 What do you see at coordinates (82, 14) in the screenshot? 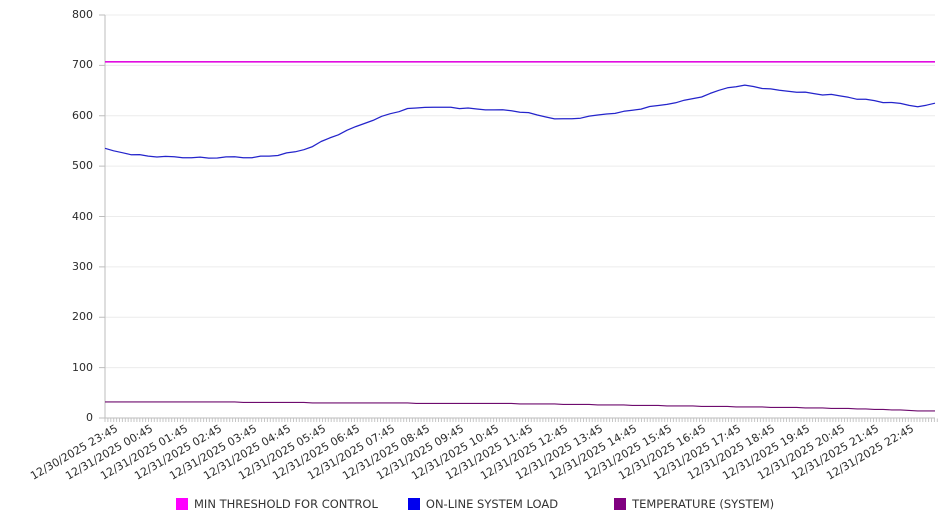
I see `y-tick-label: 800` at bounding box center [82, 14].